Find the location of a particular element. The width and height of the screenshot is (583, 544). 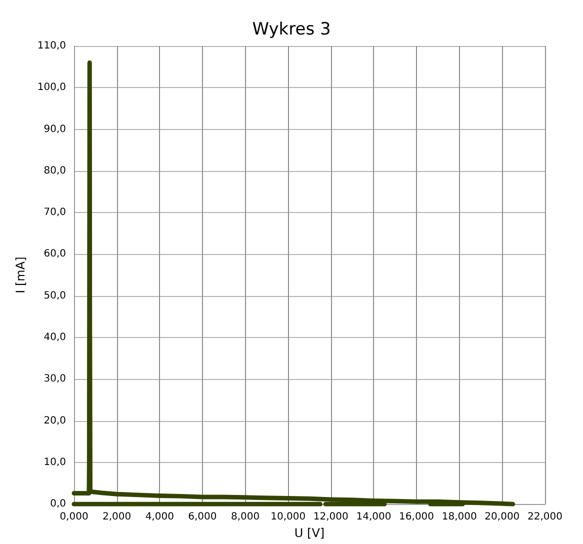

x-tick-label: 22,000 is located at coordinates (545, 517).